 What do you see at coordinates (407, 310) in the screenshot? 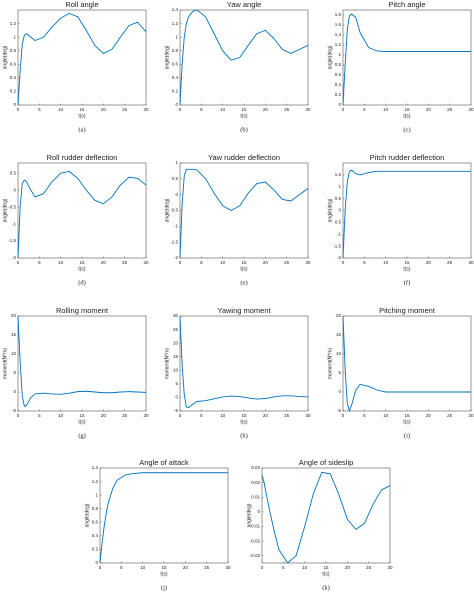
I see `chart-title: Pitching moment` at bounding box center [407, 310].